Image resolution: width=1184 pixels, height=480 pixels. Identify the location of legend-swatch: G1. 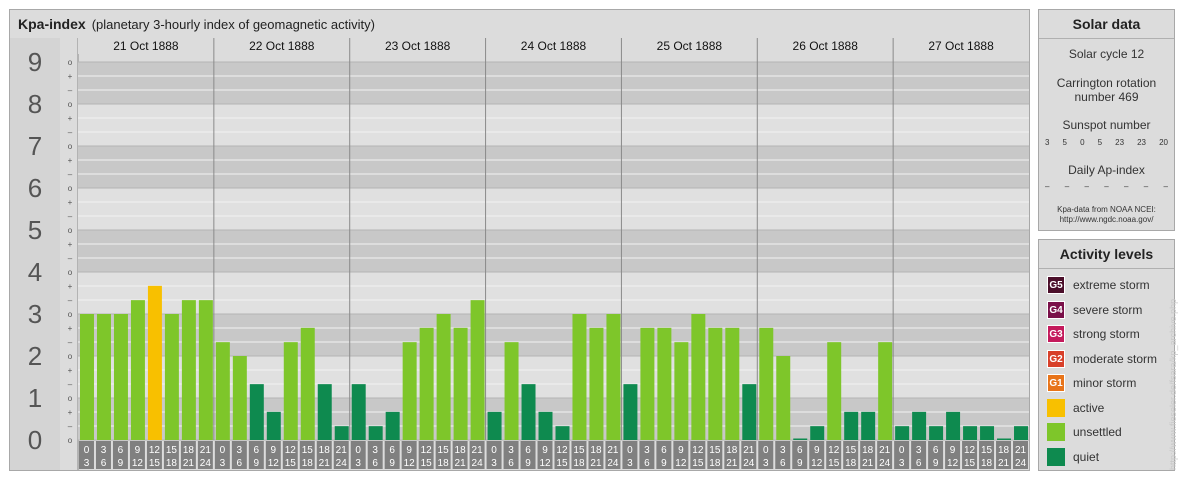
(1056, 383).